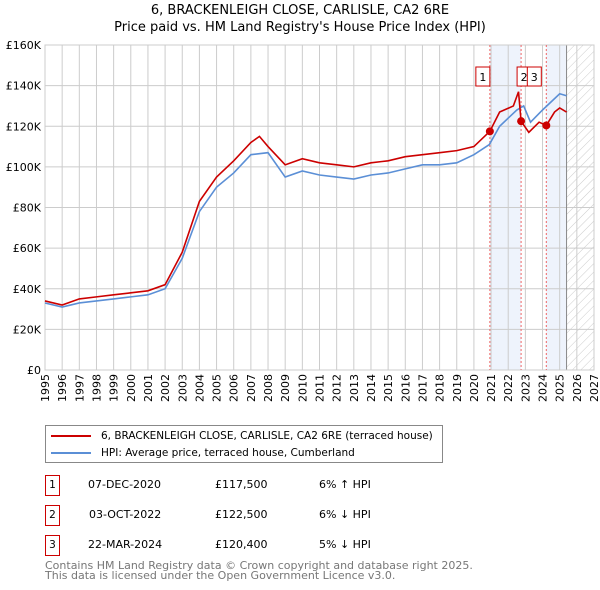 The height and width of the screenshot is (590, 600). Describe the element at coordinates (543, 388) in the screenshot. I see `x-tick-label: 2024` at that location.